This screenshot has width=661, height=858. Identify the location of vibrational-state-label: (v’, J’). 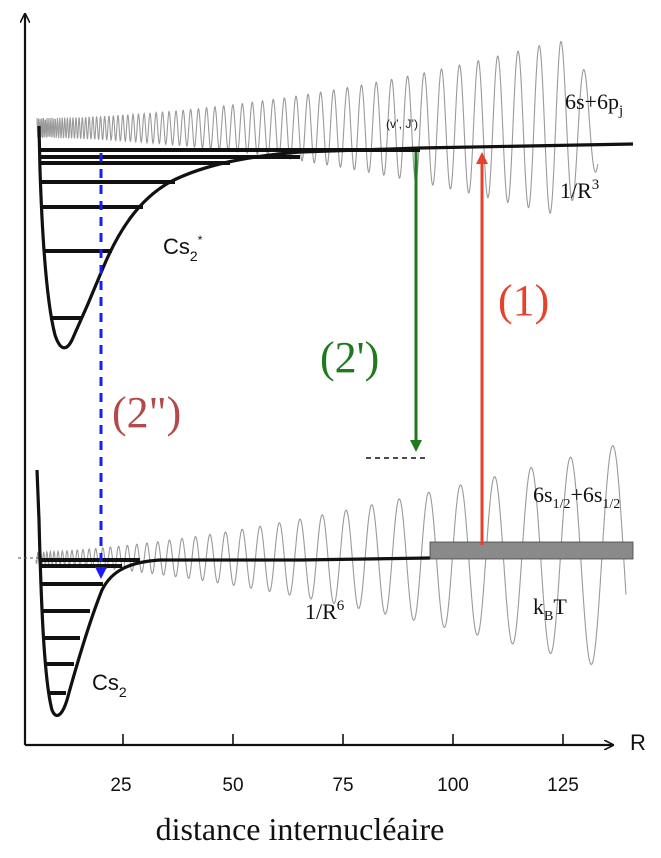
(402, 124).